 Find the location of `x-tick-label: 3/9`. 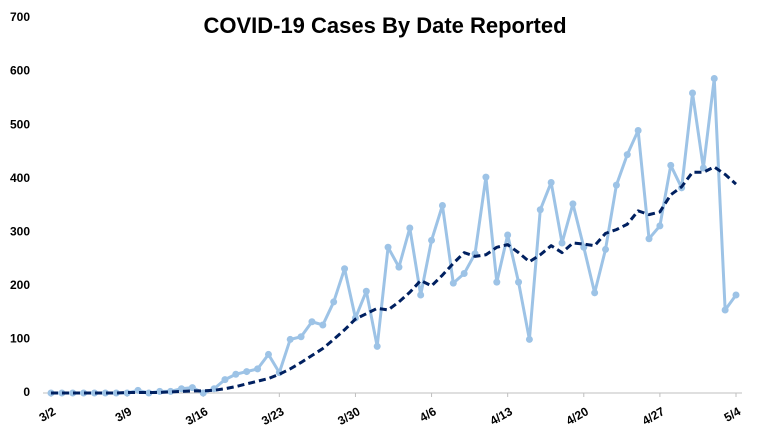

x-tick-label: 3/9 is located at coordinates (124, 414).